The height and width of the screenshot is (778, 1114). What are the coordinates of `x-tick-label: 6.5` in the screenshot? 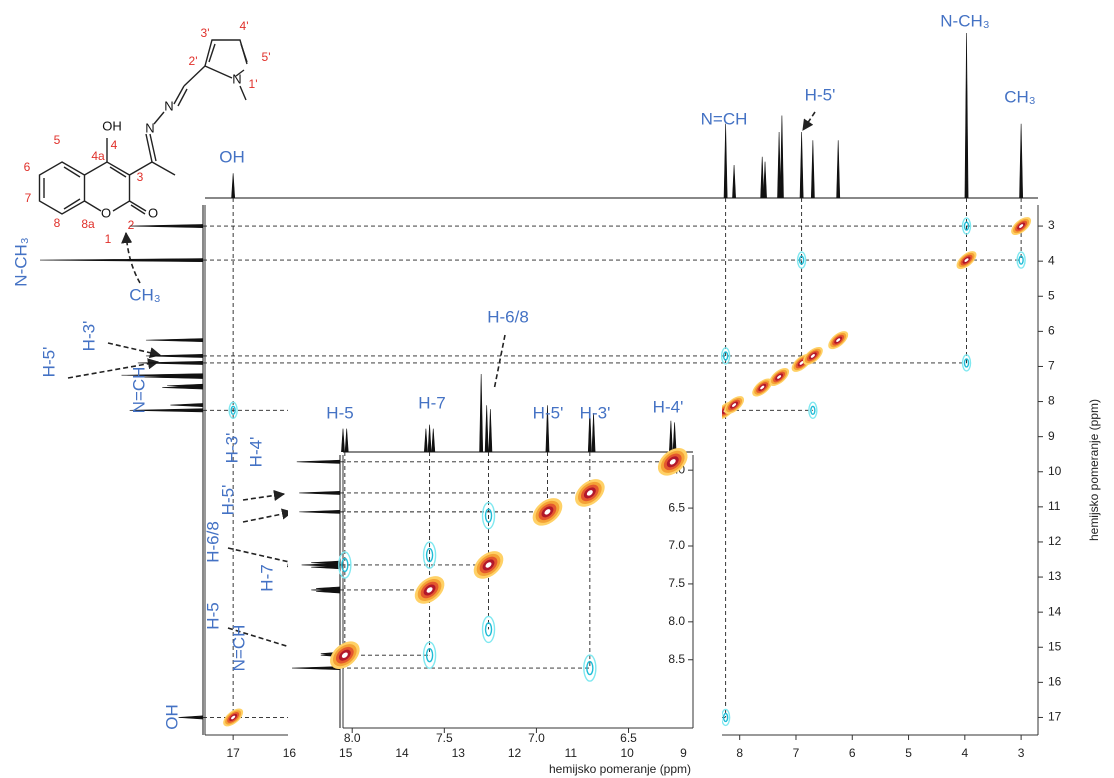 It's located at (628, 738).